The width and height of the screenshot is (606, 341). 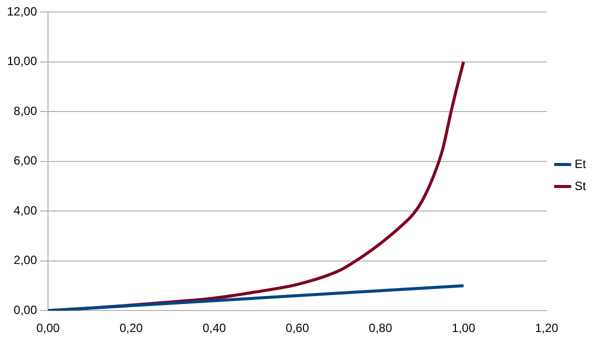 I want to click on x-tick-label: 0,80, so click(x=380, y=328).